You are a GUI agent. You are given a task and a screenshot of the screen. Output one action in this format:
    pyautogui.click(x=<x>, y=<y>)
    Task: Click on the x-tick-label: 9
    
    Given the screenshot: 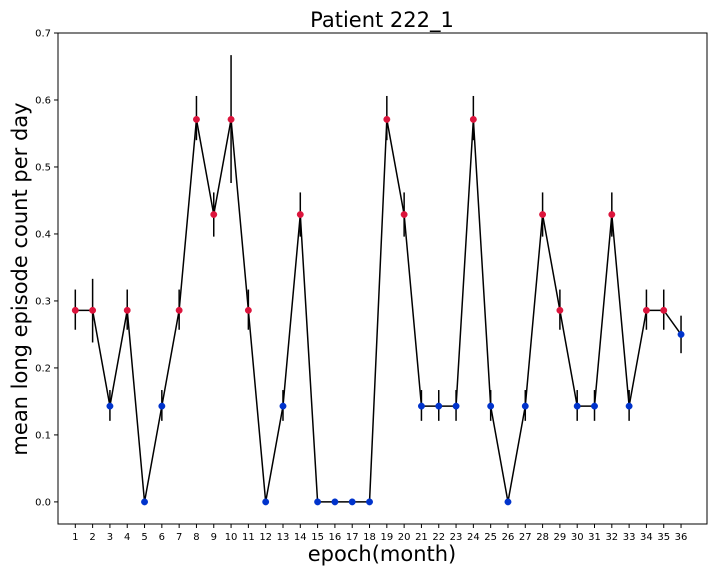 What is the action you would take?
    pyautogui.click(x=214, y=537)
    